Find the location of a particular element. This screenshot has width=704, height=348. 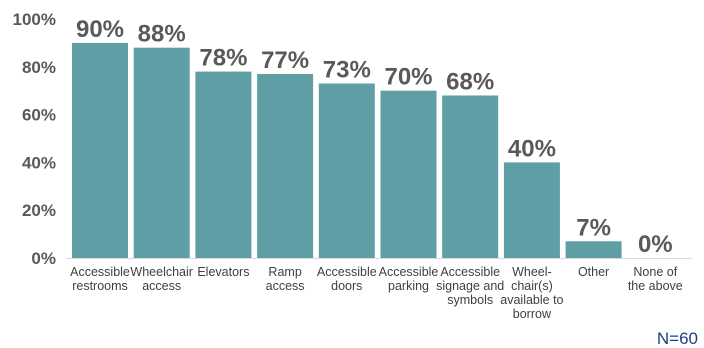

category-label-line: Wheel- is located at coordinates (532, 272).